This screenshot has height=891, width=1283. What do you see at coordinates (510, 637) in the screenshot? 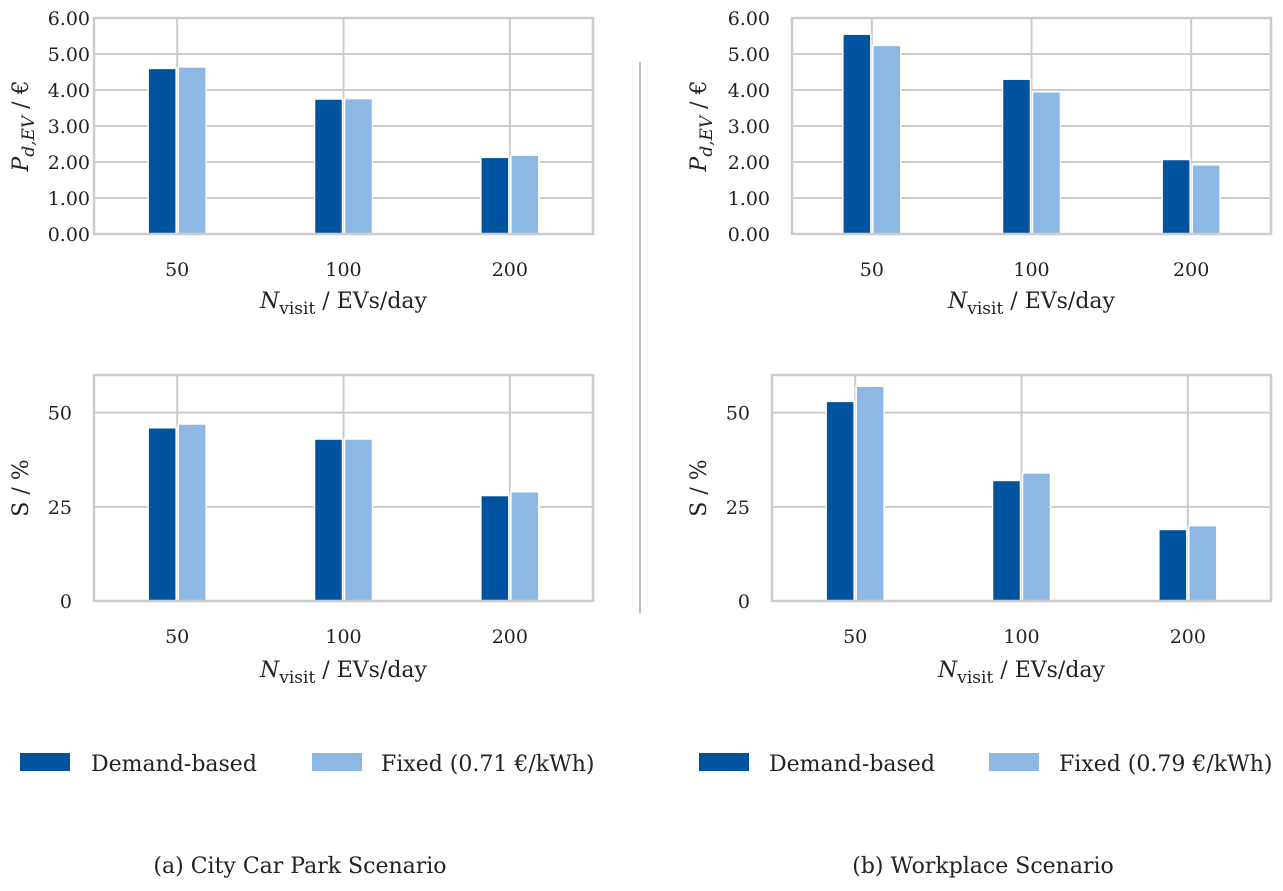
I see `chart-a-bottom-xtick-label: 200` at bounding box center [510, 637].